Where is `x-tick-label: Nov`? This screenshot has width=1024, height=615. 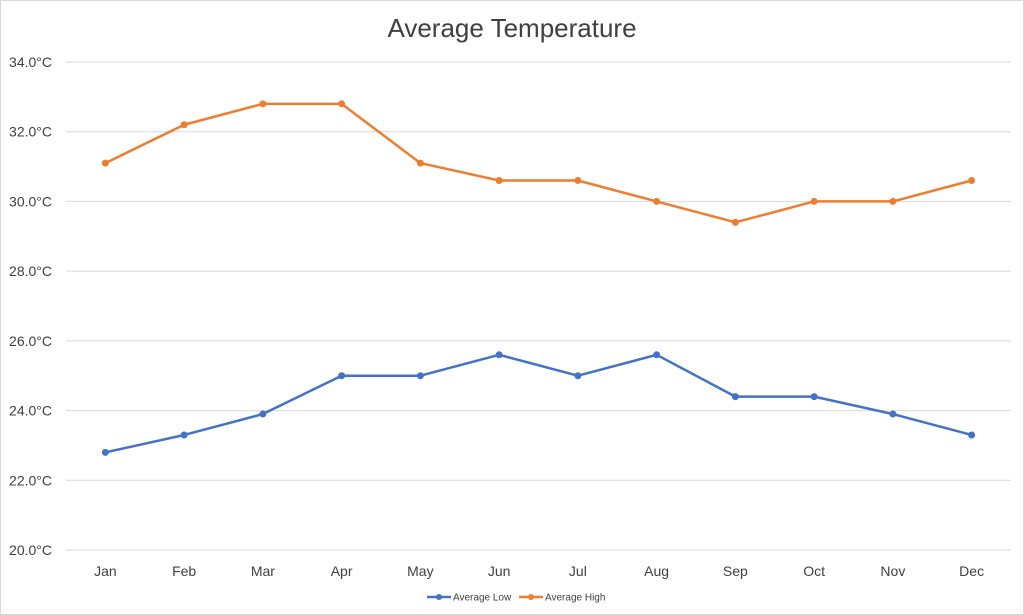
x-tick-label: Nov is located at coordinates (892, 571).